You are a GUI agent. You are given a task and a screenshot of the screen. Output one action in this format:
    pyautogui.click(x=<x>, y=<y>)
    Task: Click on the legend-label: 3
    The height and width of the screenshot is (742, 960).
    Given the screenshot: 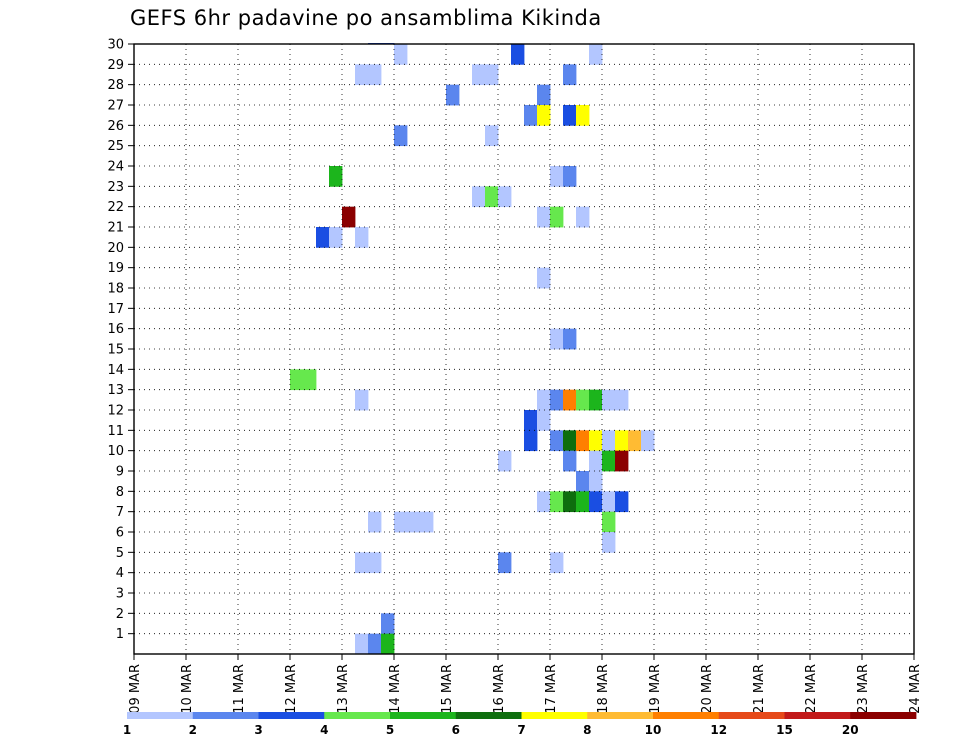 What is the action you would take?
    pyautogui.click(x=258, y=730)
    